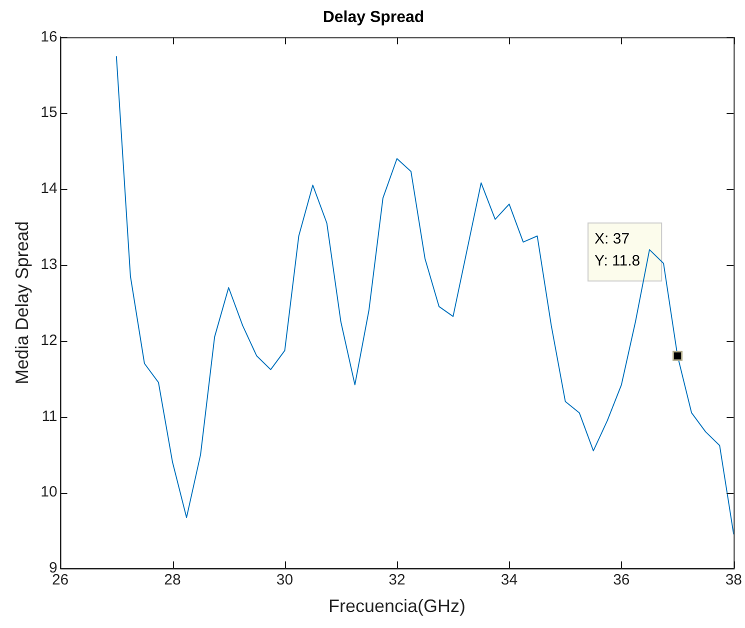 The height and width of the screenshot is (628, 745). What do you see at coordinates (50, 416) in the screenshot?
I see `y-tick-label: 11` at bounding box center [50, 416].